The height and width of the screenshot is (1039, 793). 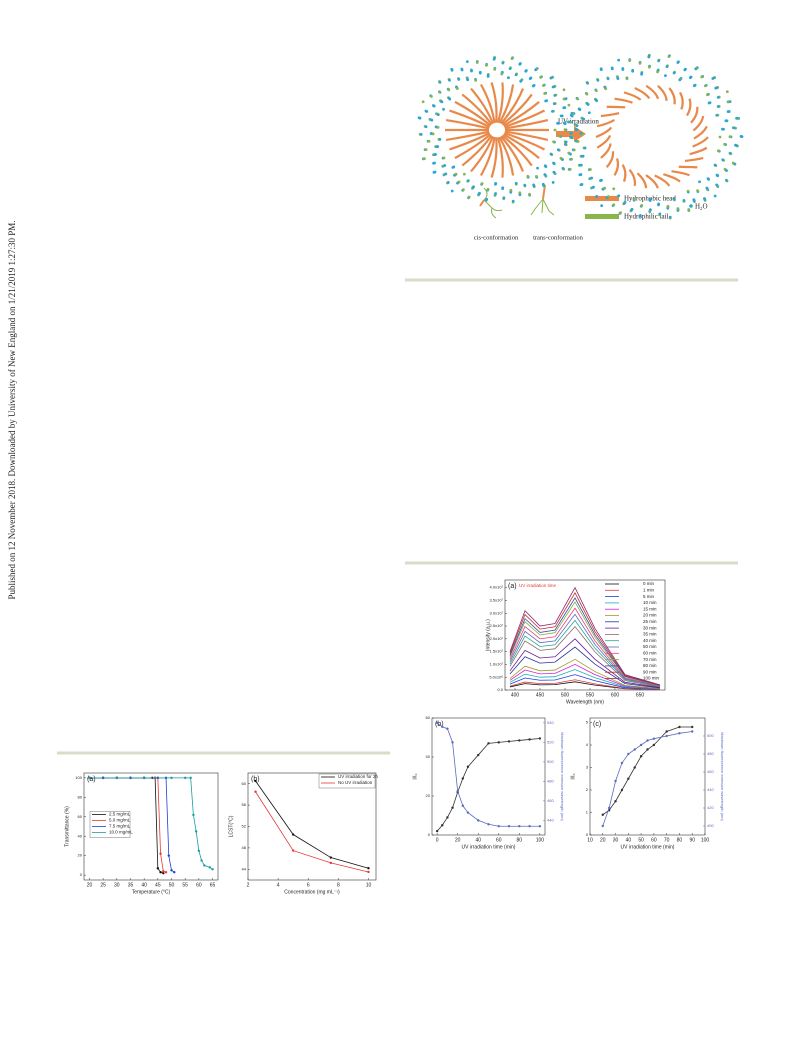 I want to click on tail-key, so click(x=602, y=216).